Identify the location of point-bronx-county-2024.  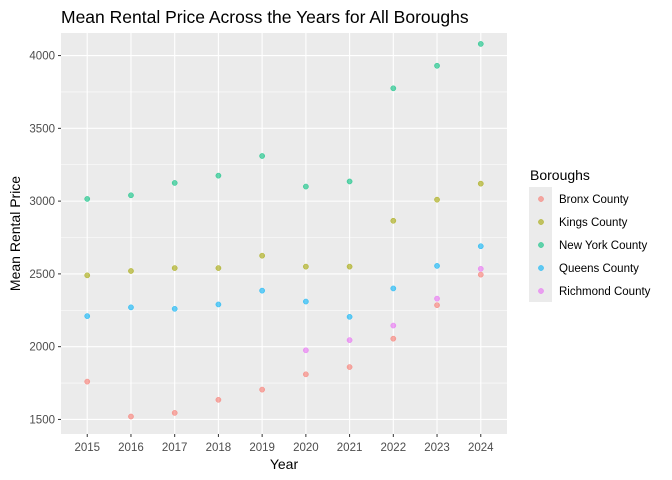
(480, 274).